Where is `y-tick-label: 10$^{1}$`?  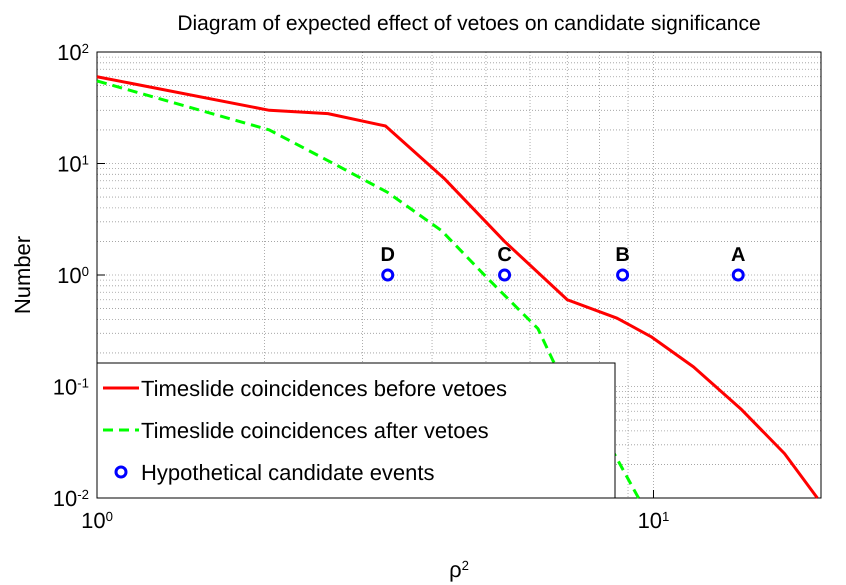 y-tick-label: 10$^{1}$ is located at coordinates (73, 164).